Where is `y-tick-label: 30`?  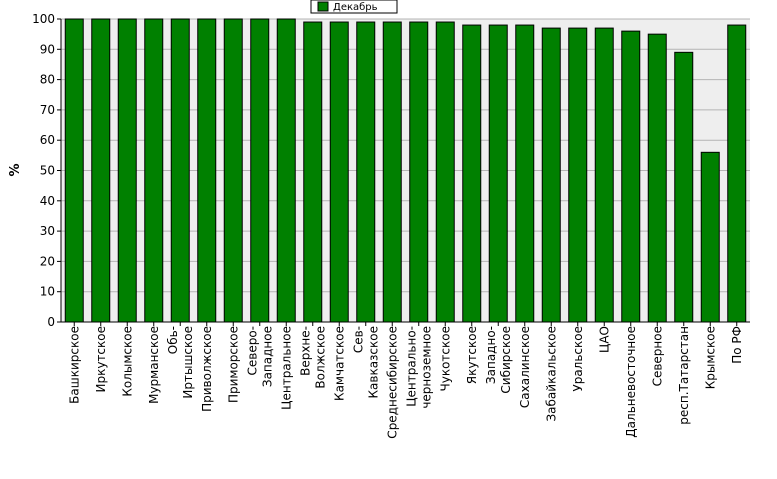 y-tick-label: 30 is located at coordinates (47, 231).